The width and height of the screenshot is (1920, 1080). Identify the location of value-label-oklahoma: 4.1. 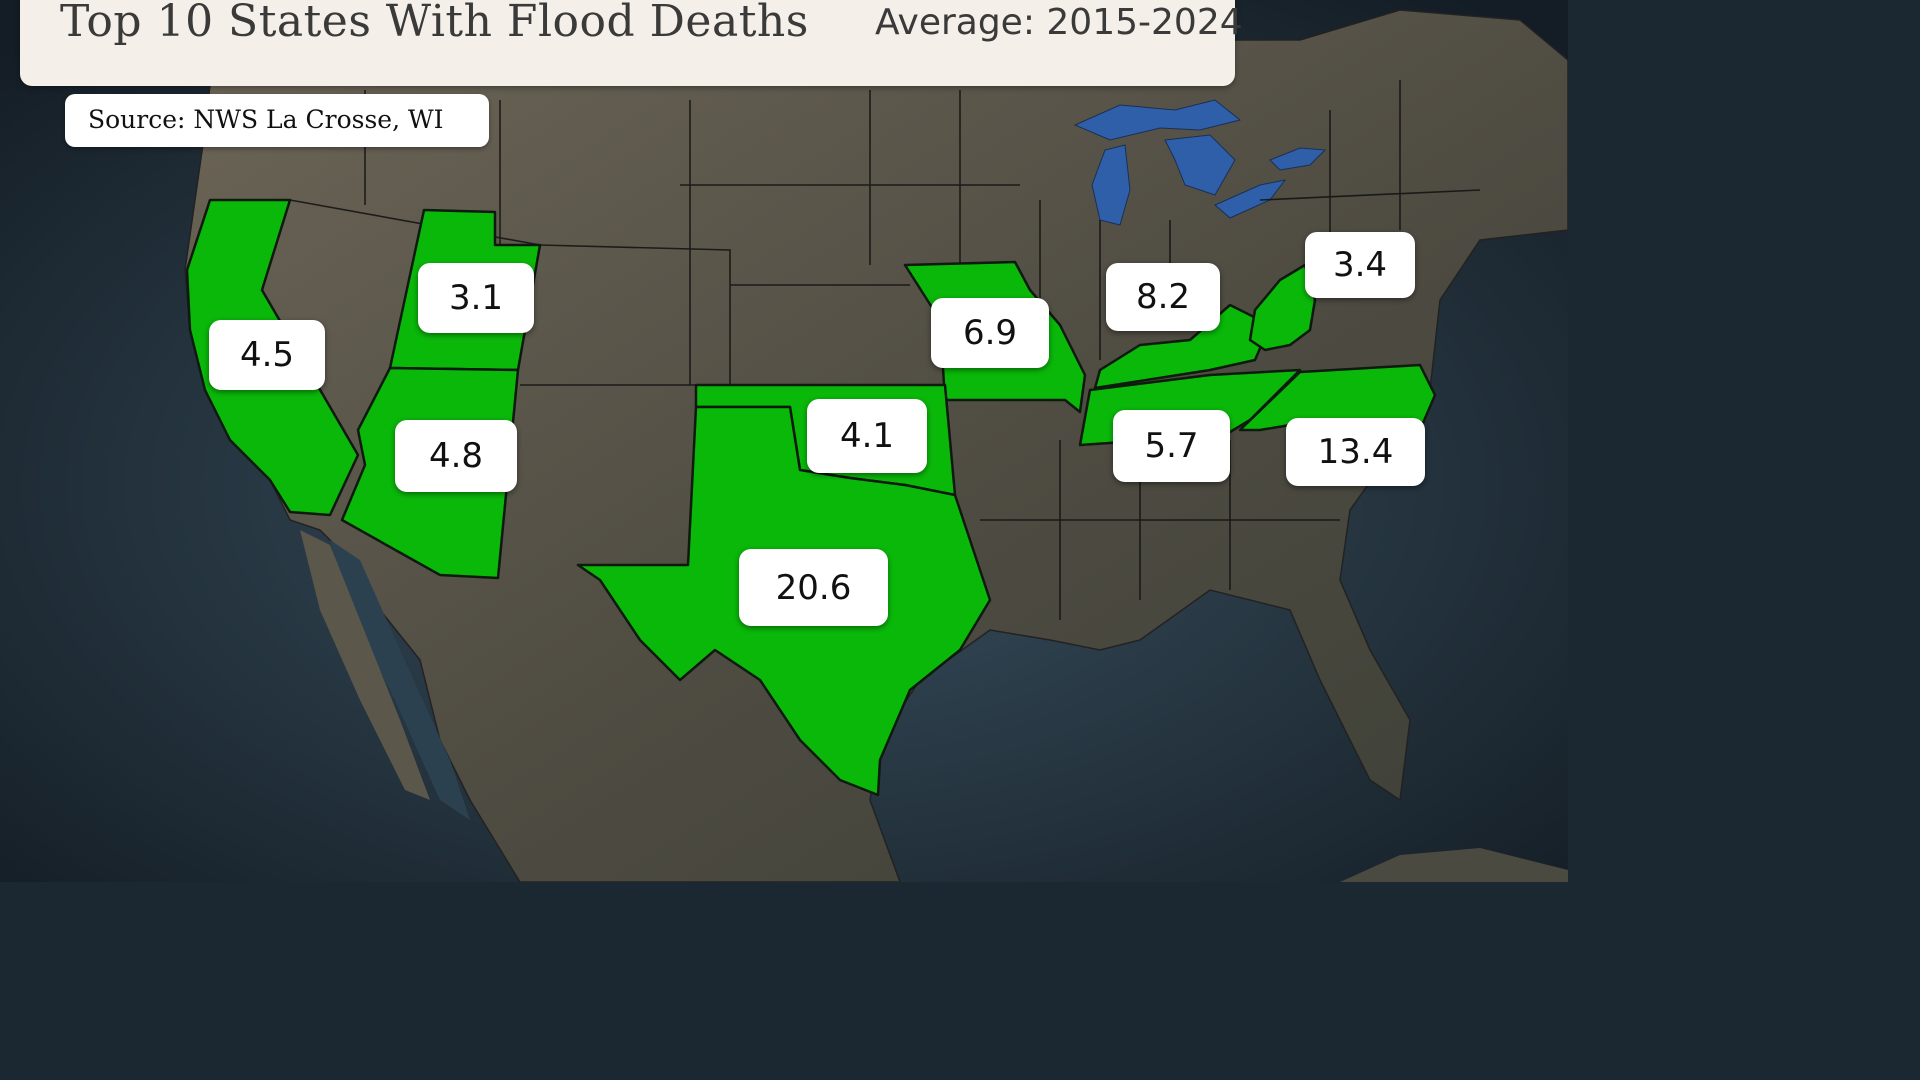
(867, 436).